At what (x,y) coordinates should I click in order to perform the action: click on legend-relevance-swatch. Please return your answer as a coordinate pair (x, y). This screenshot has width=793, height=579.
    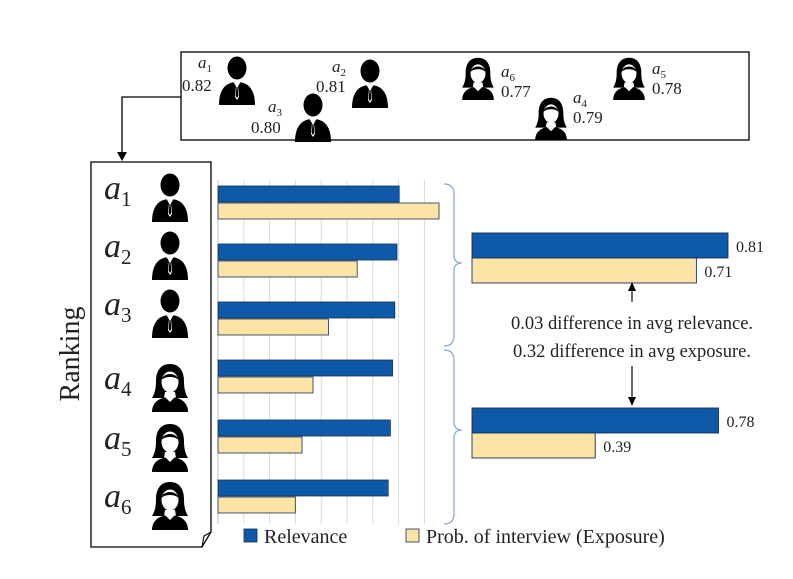
    Looking at the image, I should click on (250, 535).